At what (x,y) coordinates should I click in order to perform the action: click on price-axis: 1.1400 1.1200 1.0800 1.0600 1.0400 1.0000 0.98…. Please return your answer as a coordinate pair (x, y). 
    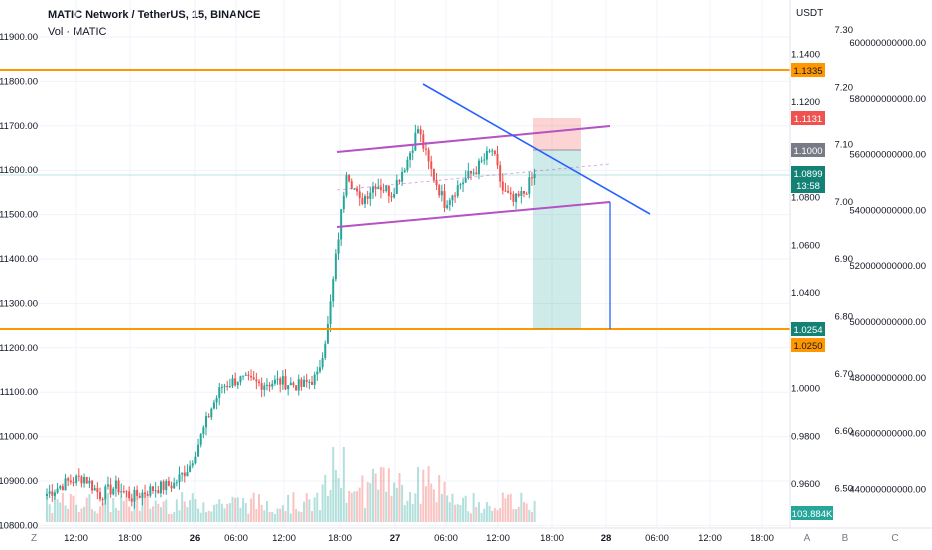
    Looking at the image, I should click on (805, 269).